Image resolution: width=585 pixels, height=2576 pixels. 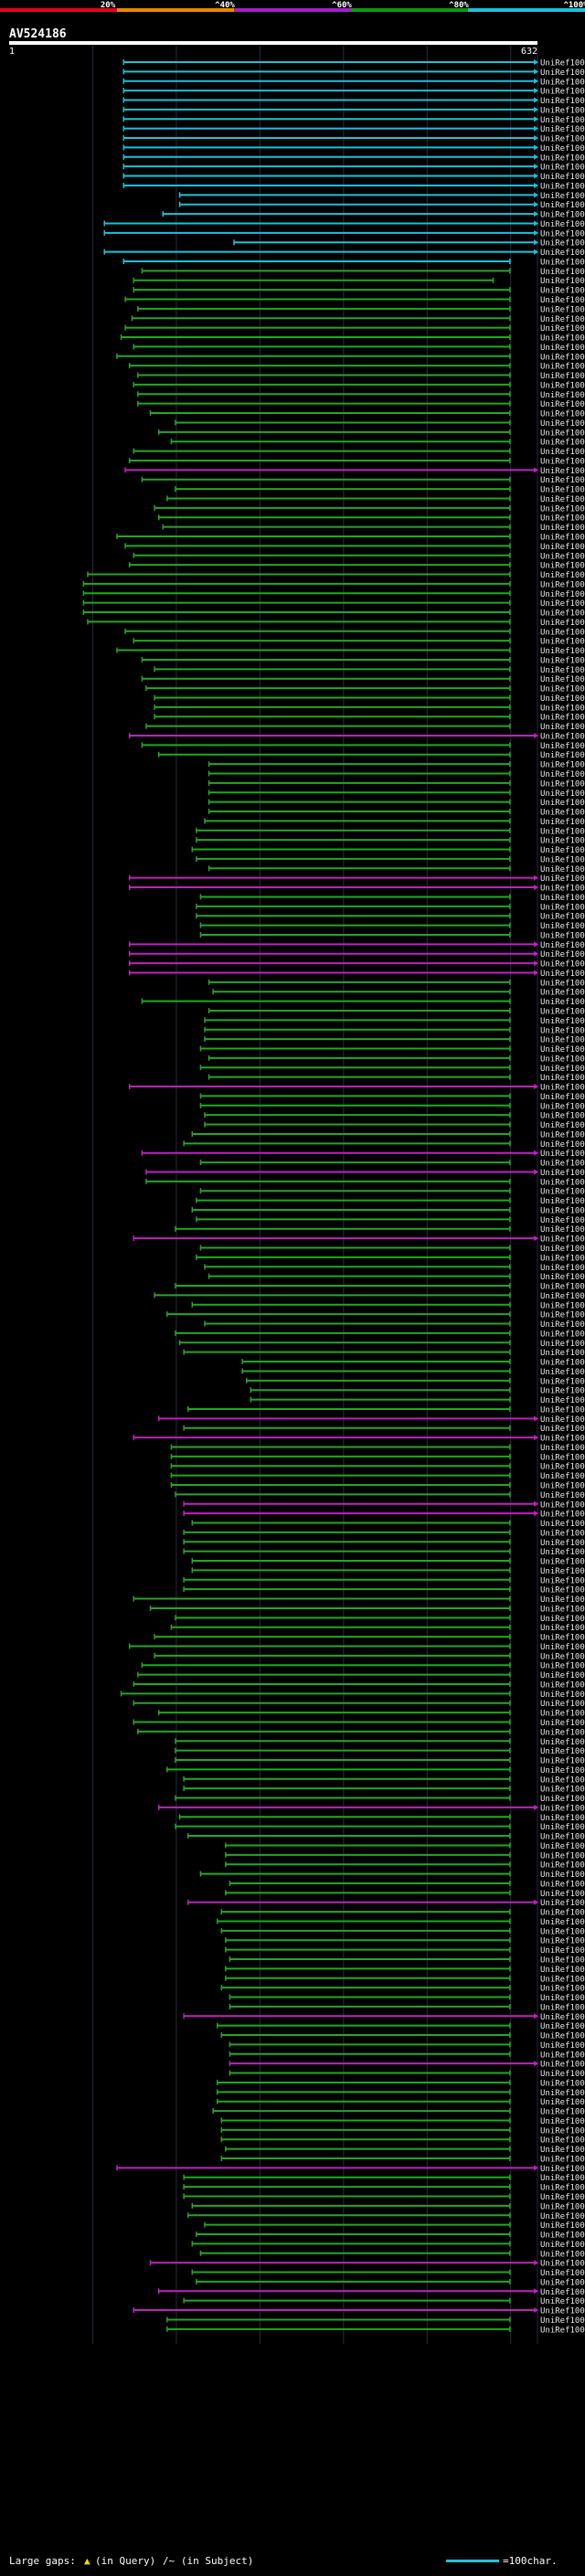 I want to click on hit-row: UniRef100_C7PCH4, so click(x=405, y=1941).